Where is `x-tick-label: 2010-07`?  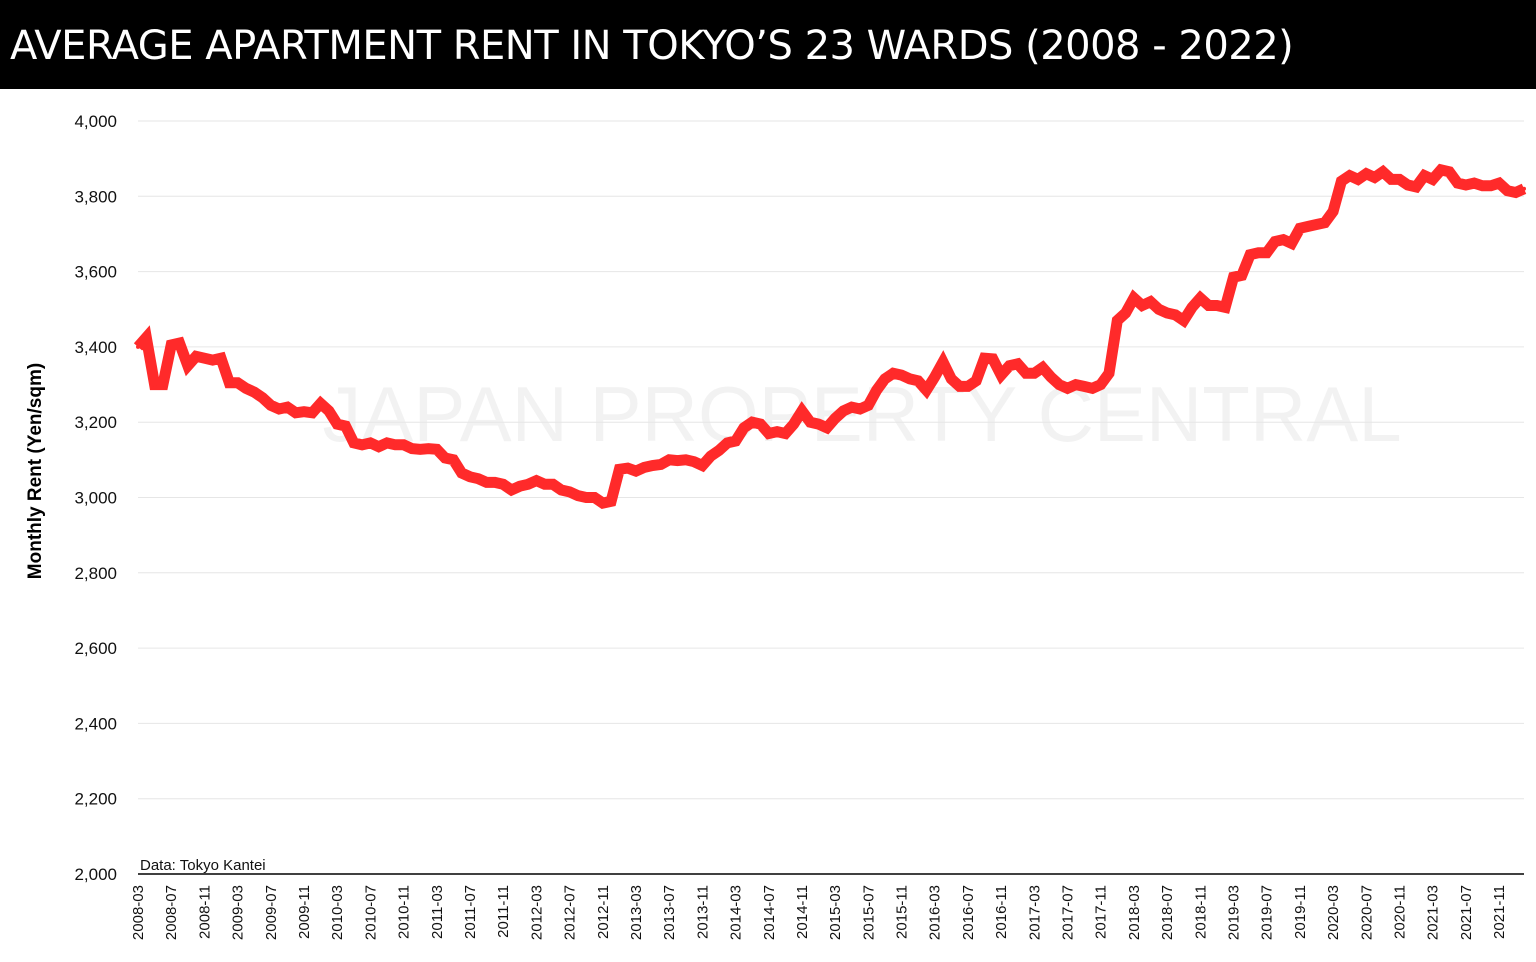 x-tick-label: 2010-07 is located at coordinates (370, 912).